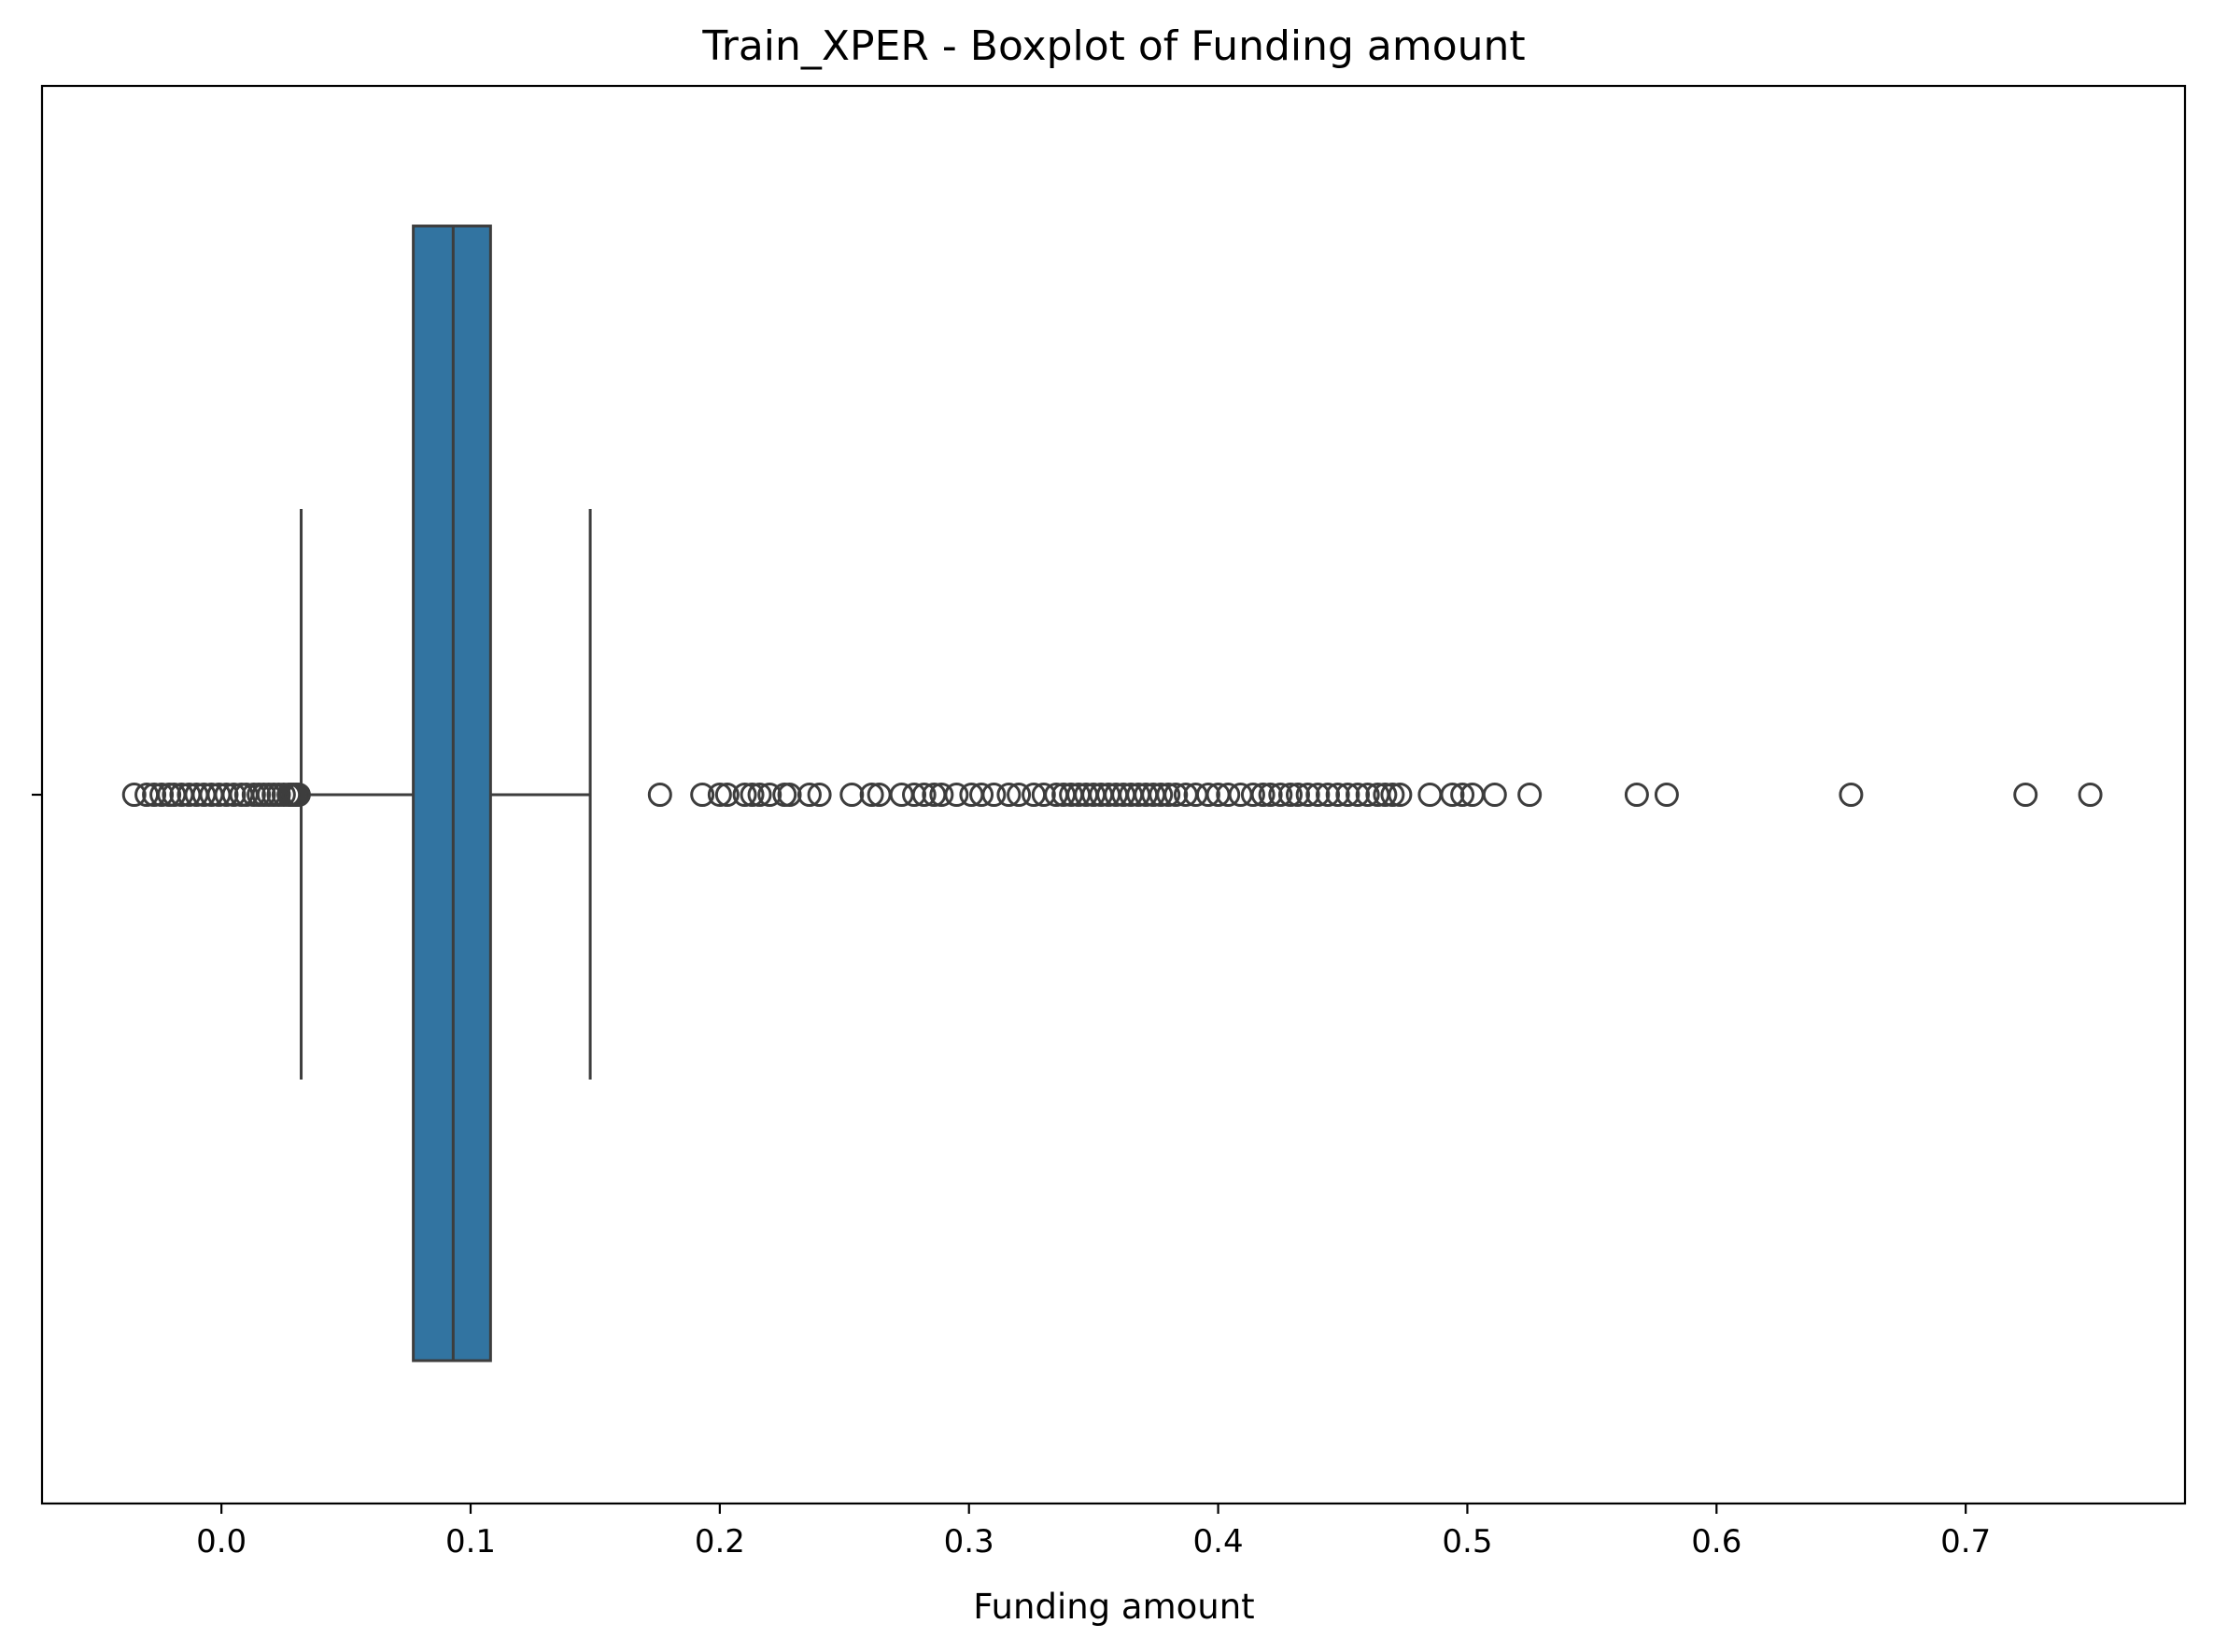 Image resolution: width=2213 pixels, height=1652 pixels. Describe the element at coordinates (1219, 1541) in the screenshot. I see `x-tick-label: 0.4` at that location.